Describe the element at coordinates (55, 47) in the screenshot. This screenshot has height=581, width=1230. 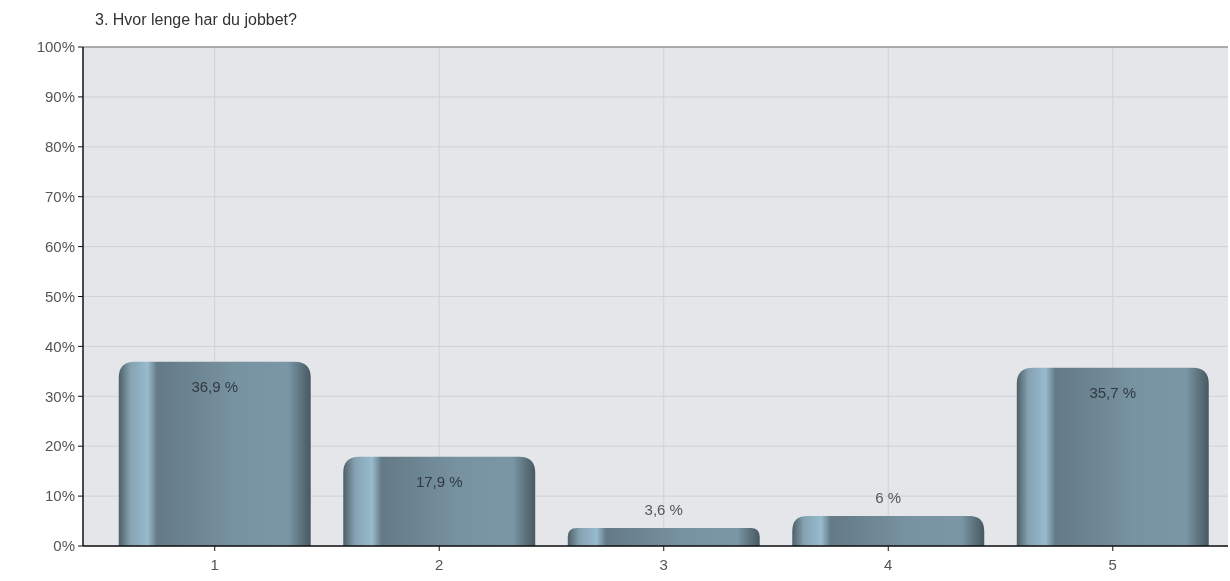
I see `y-tick-label: 100%` at that location.